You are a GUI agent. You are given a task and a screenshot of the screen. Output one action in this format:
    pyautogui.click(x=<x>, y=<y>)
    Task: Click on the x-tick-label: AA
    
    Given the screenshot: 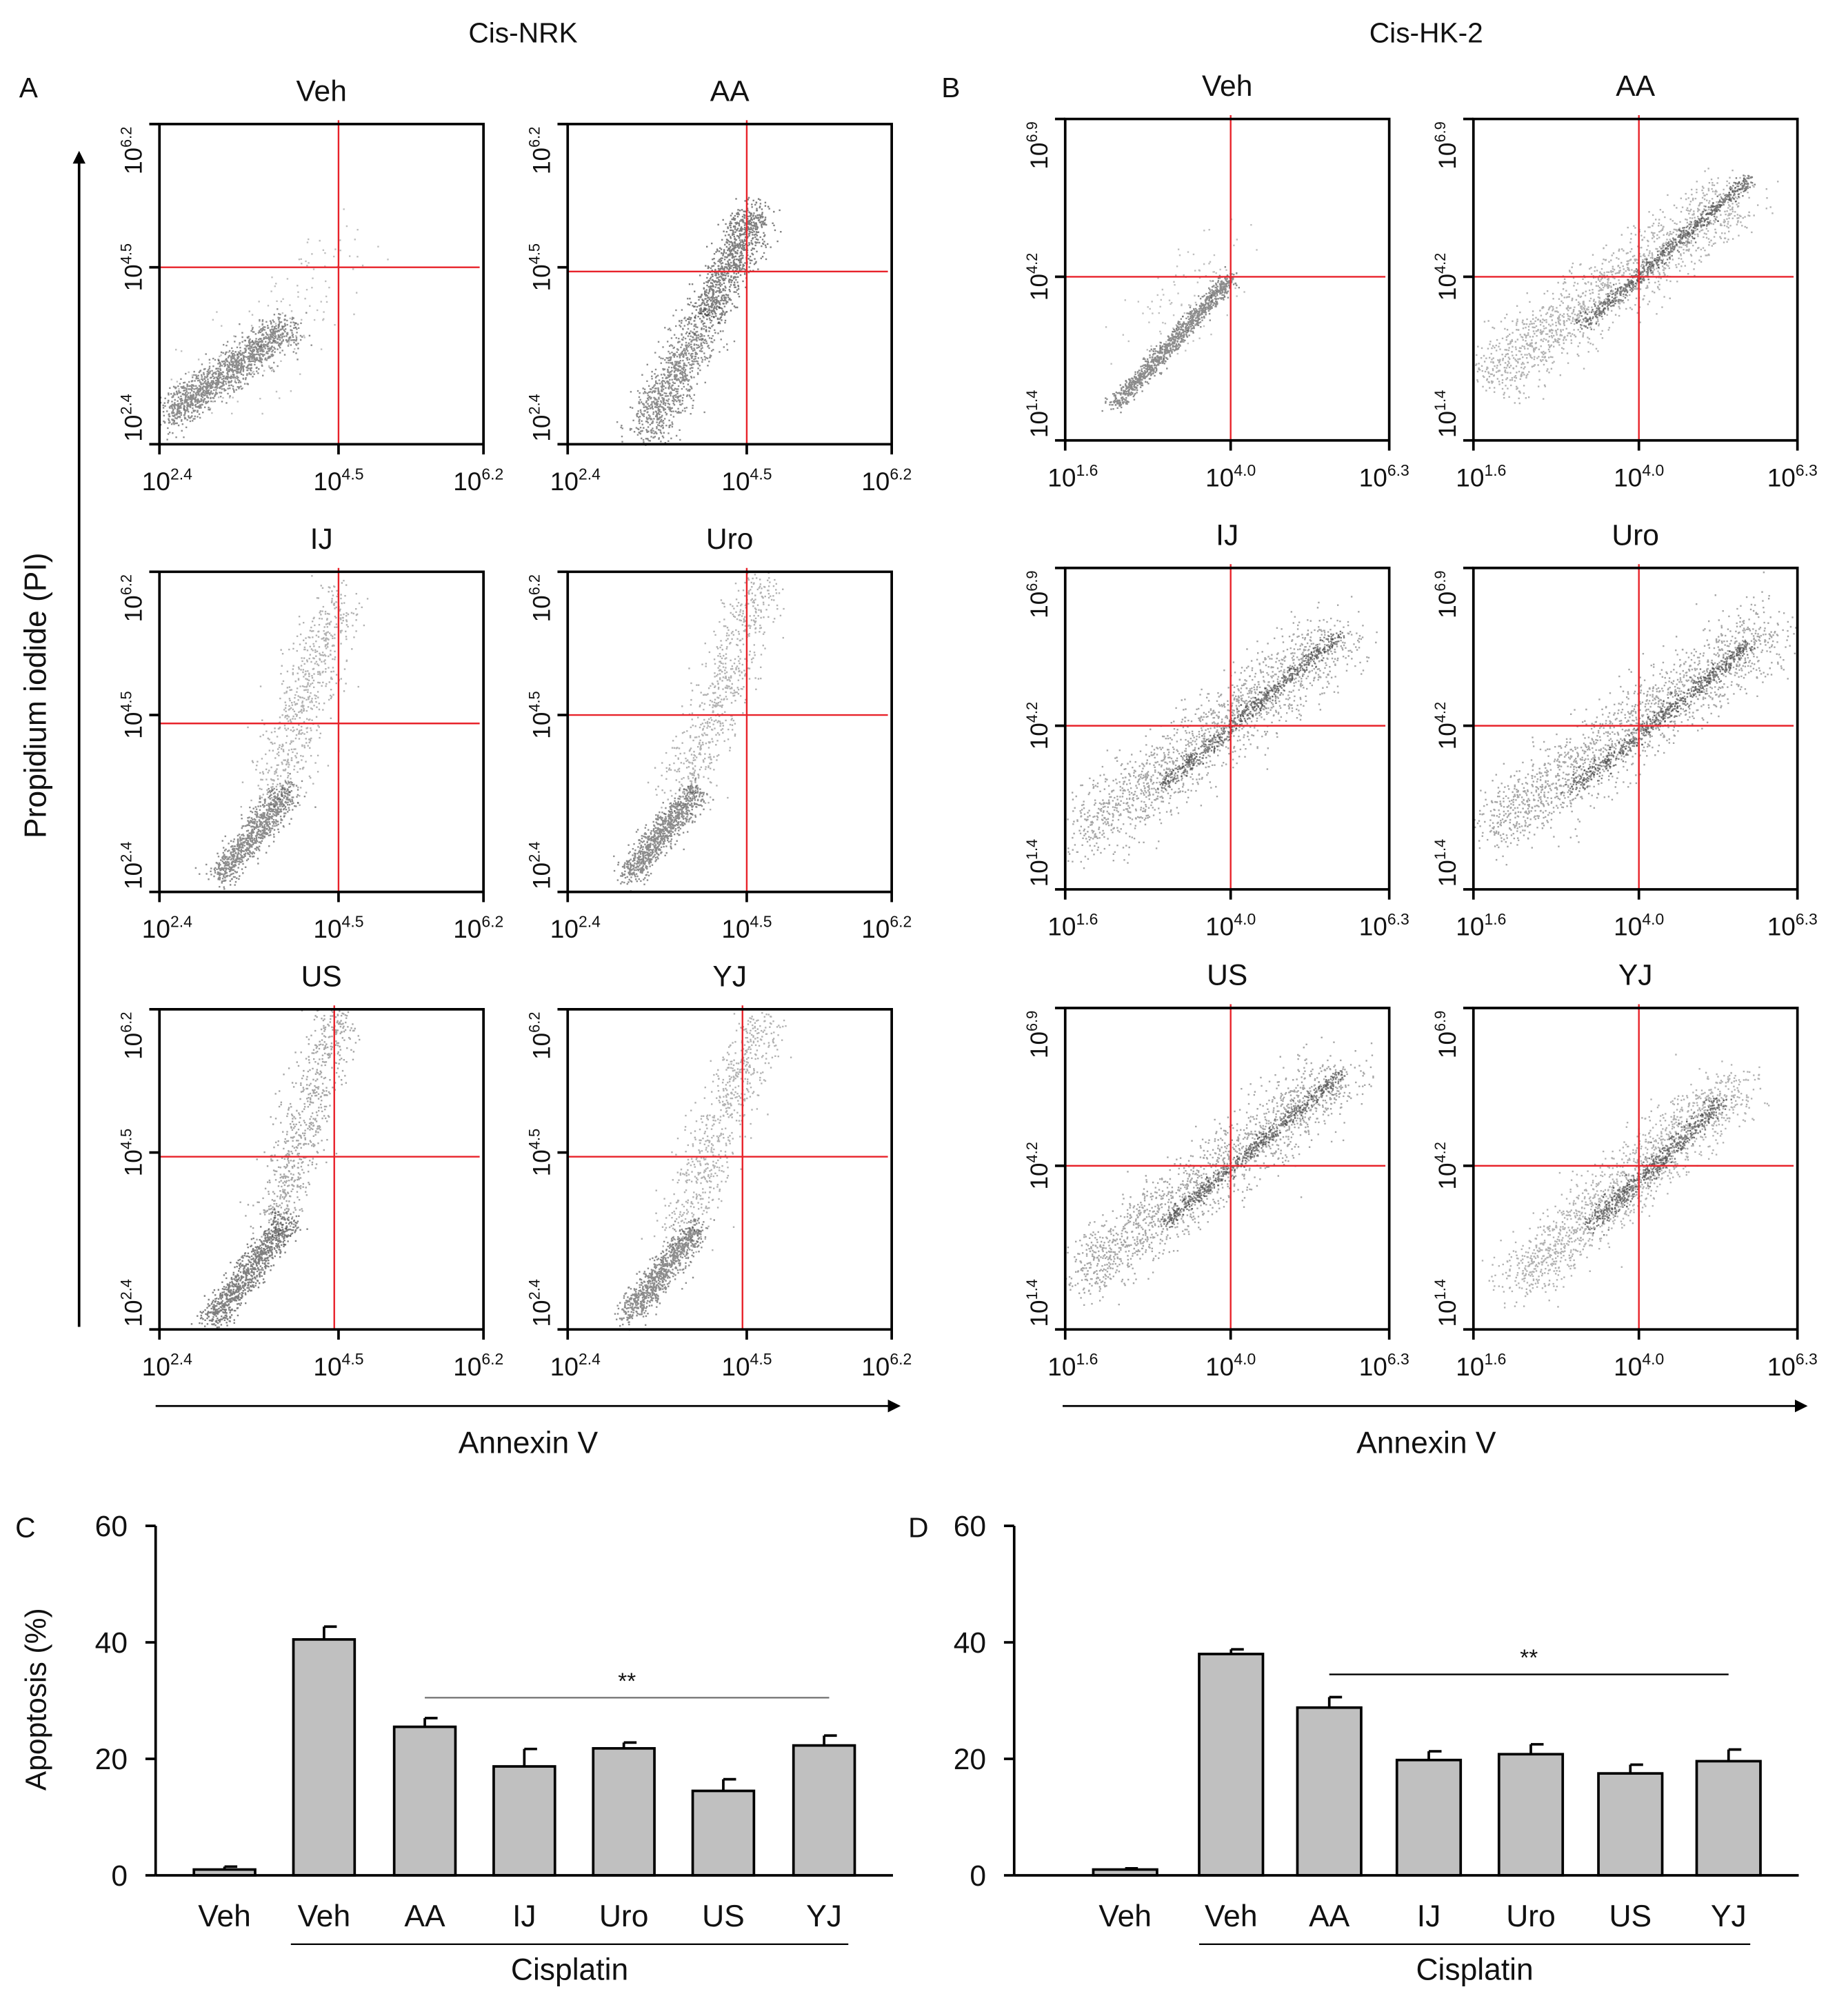 What is the action you would take?
    pyautogui.click(x=1329, y=1916)
    